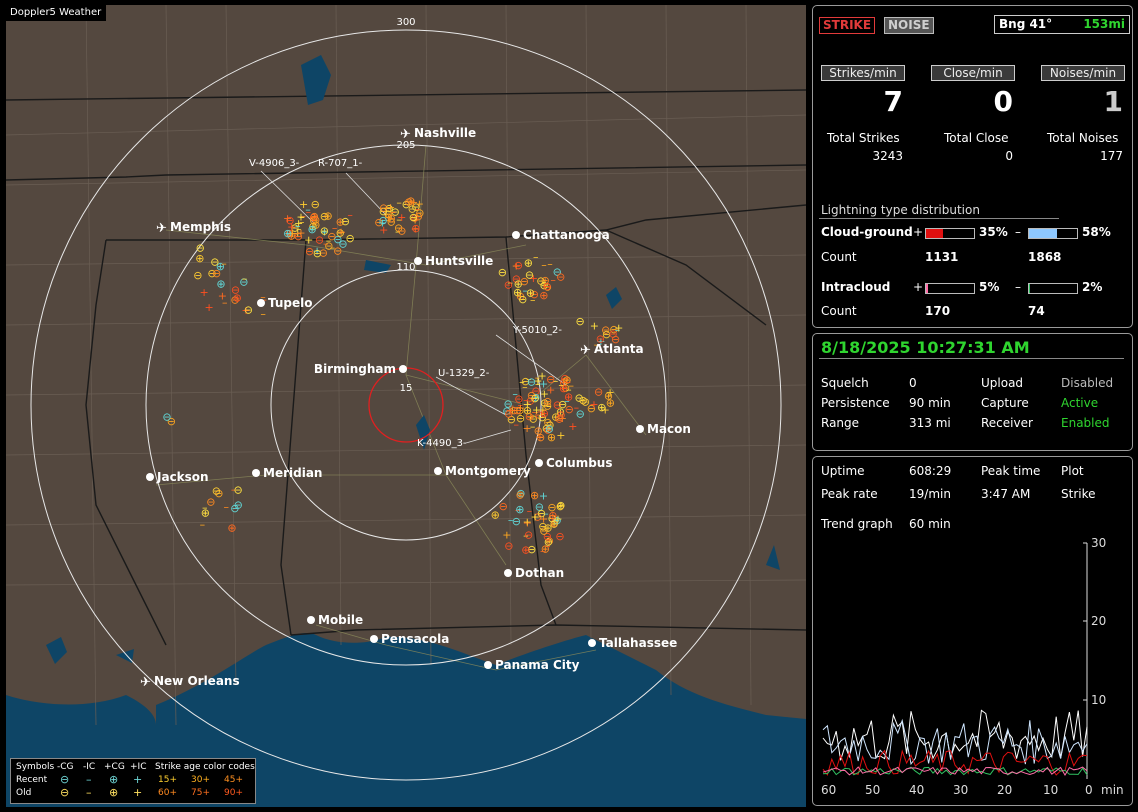 The image size is (1138, 812). What do you see at coordinates (355, 369) in the screenshot?
I see `city-label: Birmingham` at bounding box center [355, 369].